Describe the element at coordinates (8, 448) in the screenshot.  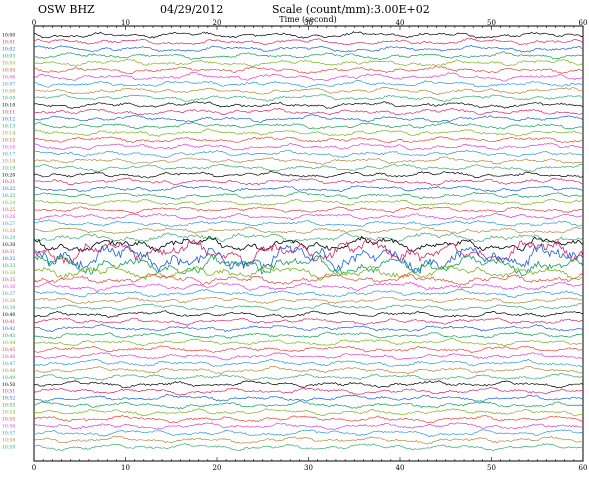
I see `row-time-label: 10:59` at that location.